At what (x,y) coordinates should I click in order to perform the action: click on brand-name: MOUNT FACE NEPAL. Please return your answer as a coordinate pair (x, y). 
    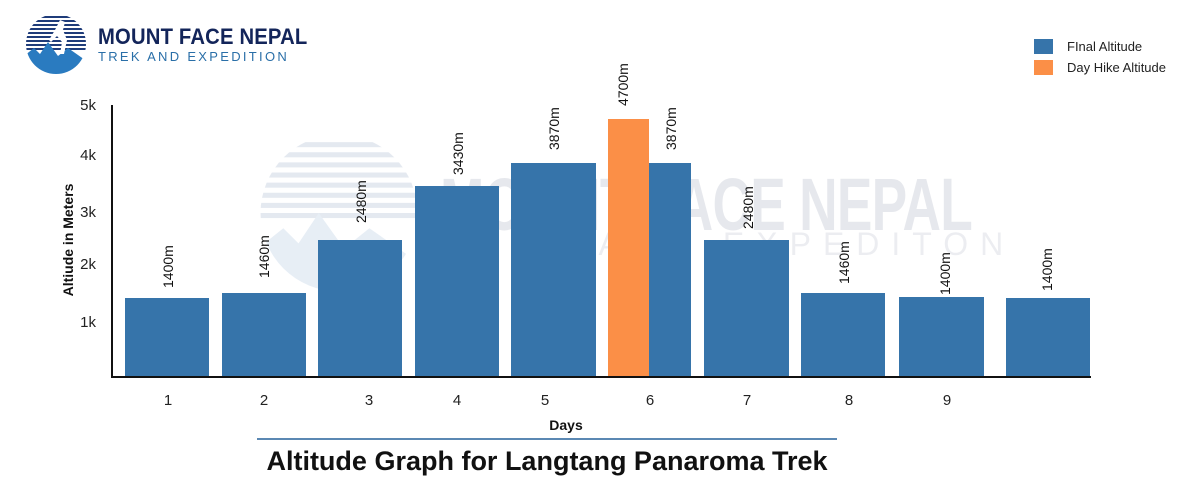
    Looking at the image, I should click on (203, 36).